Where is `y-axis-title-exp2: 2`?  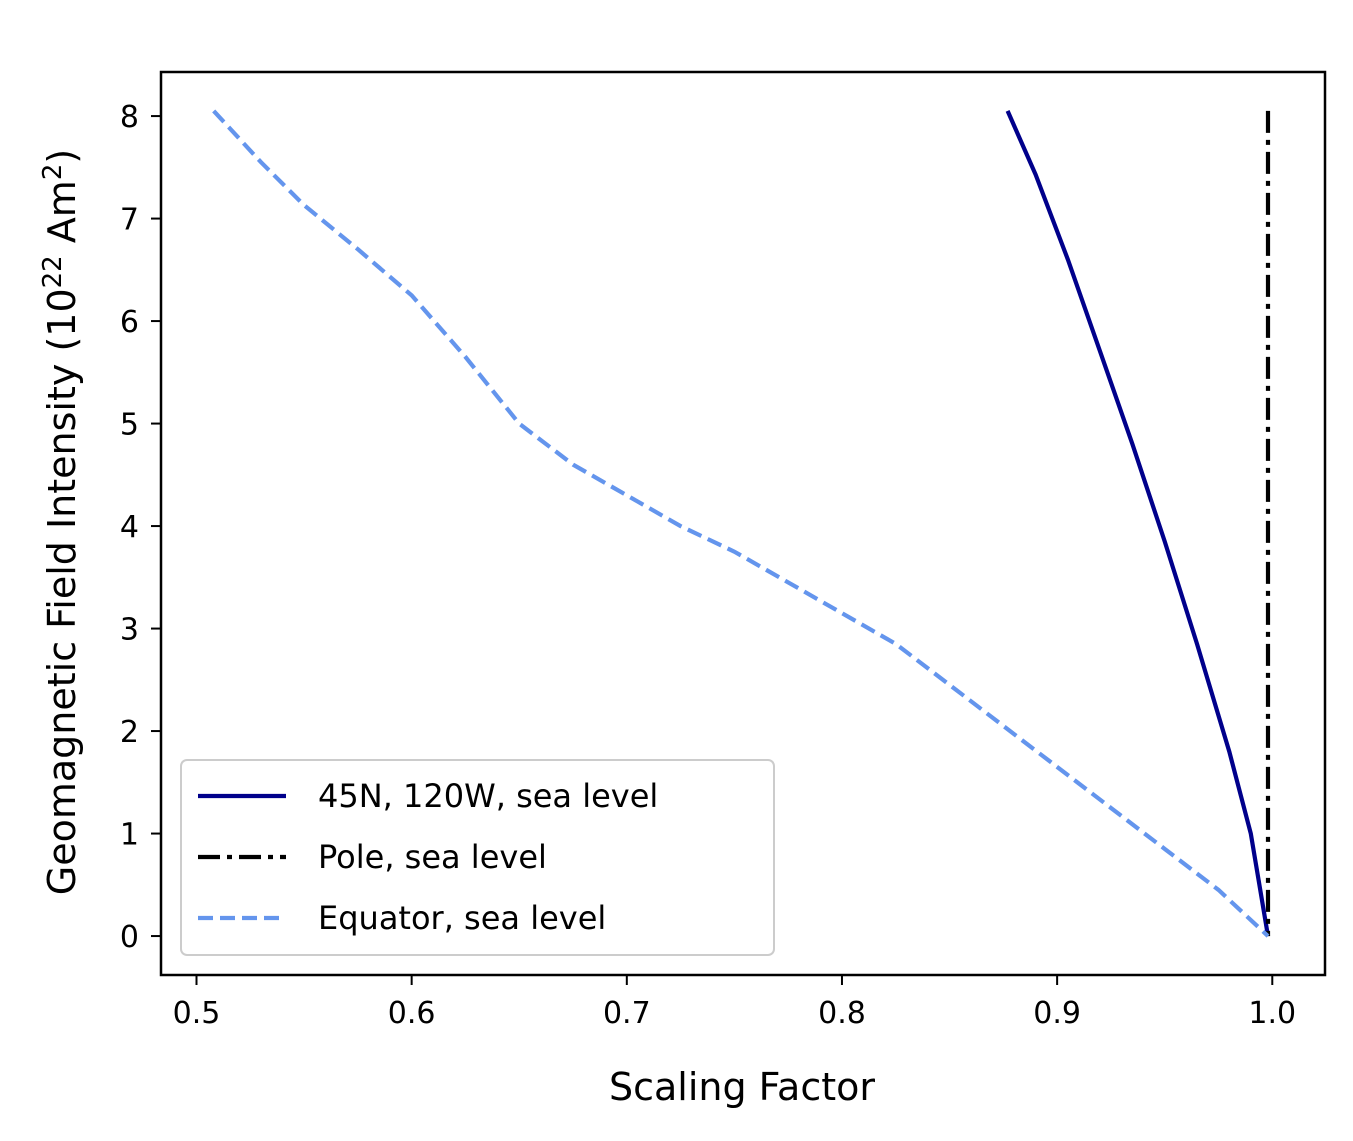 y-axis-title-exp2: 2 is located at coordinates (53, 172).